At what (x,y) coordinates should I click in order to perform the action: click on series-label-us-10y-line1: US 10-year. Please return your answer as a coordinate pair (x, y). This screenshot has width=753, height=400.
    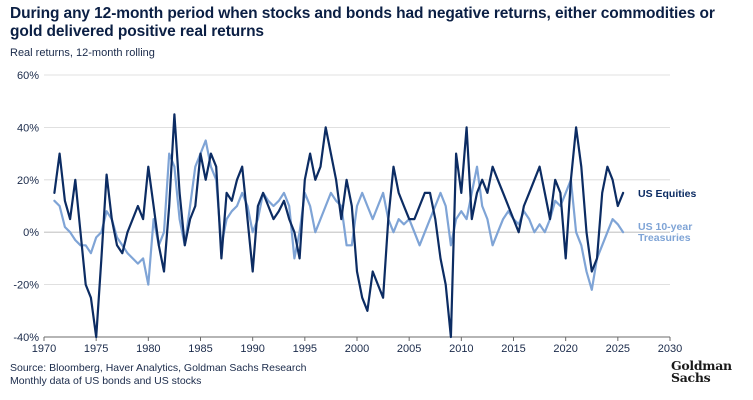
    Looking at the image, I should click on (665, 227).